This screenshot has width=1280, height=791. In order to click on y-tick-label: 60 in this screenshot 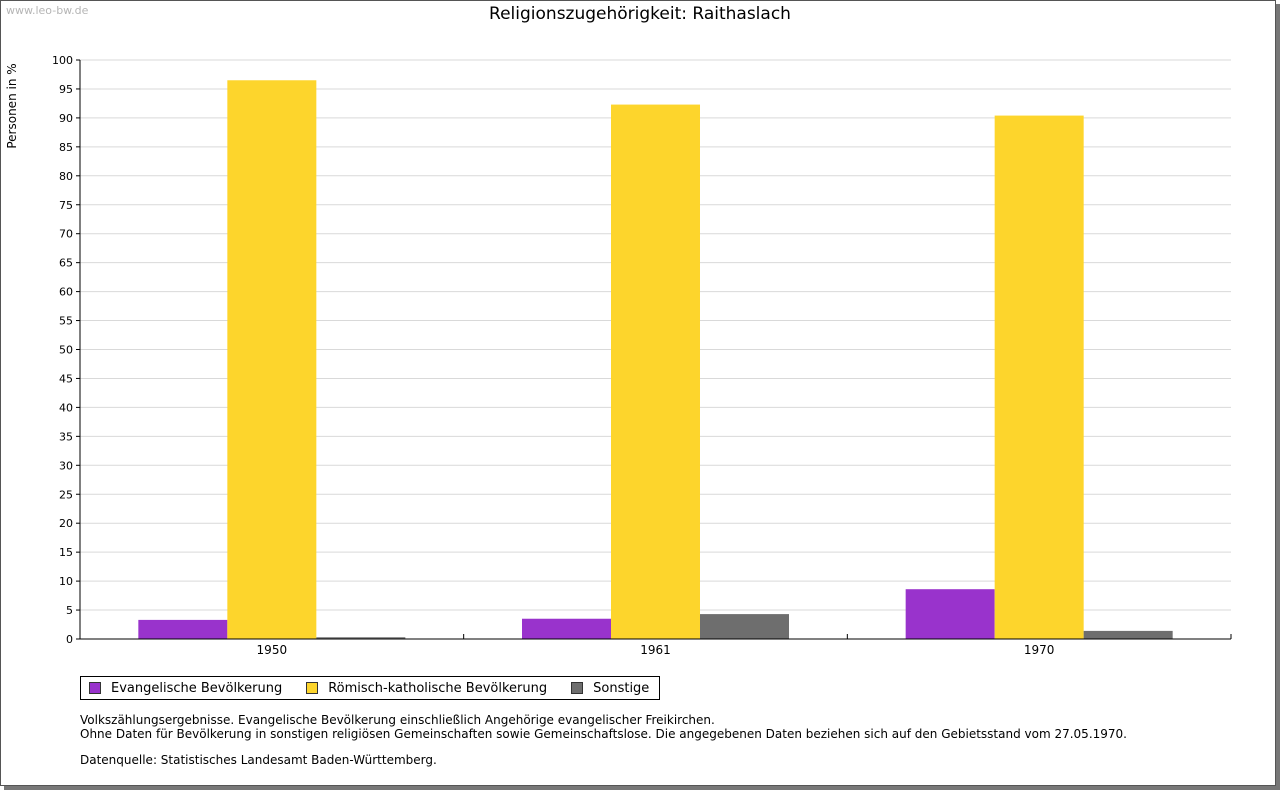, I will do `click(66, 292)`.